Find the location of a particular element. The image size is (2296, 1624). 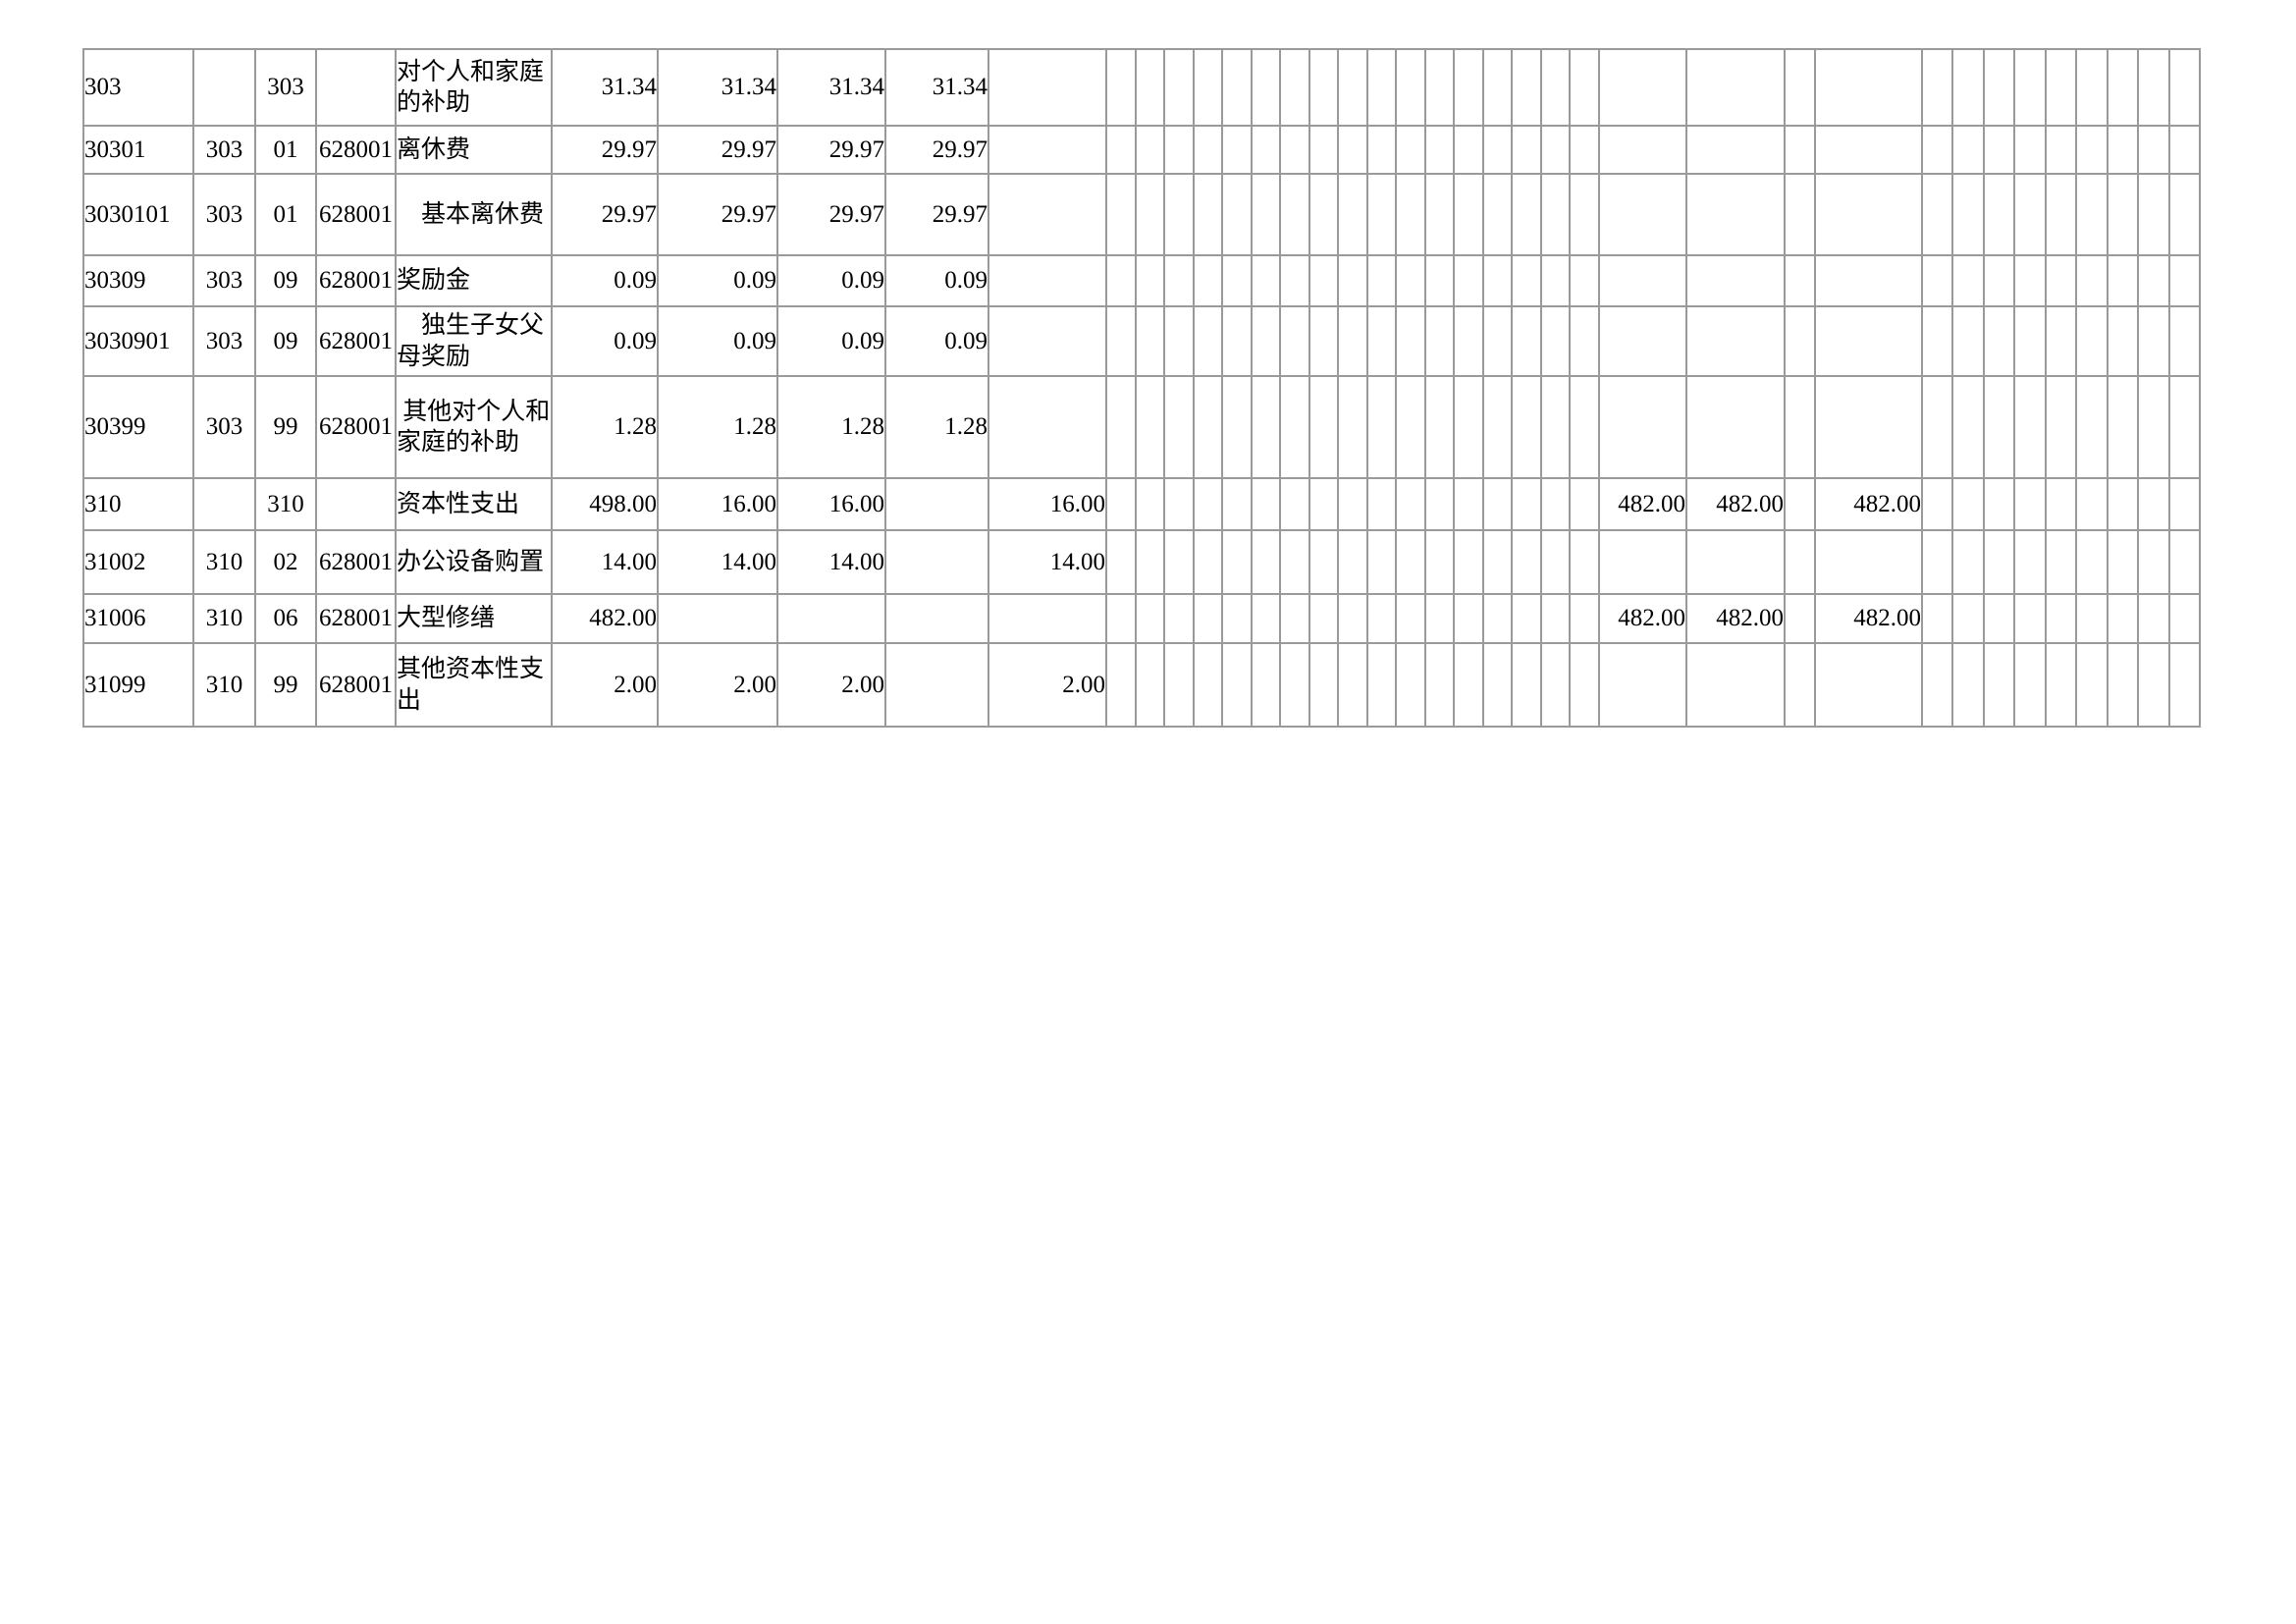

cell-item-code: 30309 is located at coordinates (138, 280).